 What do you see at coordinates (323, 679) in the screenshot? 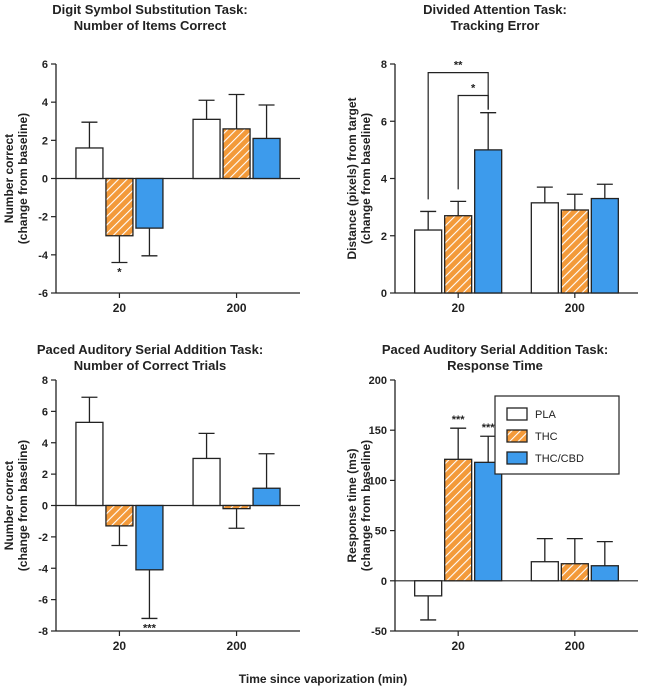
I see `common-x-axis-label: Time since vaporization (min)` at bounding box center [323, 679].